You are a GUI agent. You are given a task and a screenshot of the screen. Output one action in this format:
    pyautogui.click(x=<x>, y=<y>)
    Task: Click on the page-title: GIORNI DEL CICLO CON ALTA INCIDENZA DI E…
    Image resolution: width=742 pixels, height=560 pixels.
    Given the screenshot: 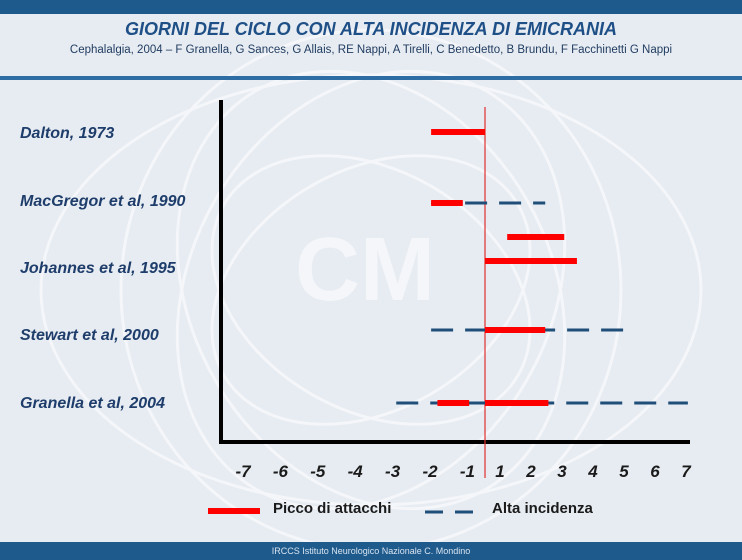 What is the action you would take?
    pyautogui.click(x=371, y=29)
    